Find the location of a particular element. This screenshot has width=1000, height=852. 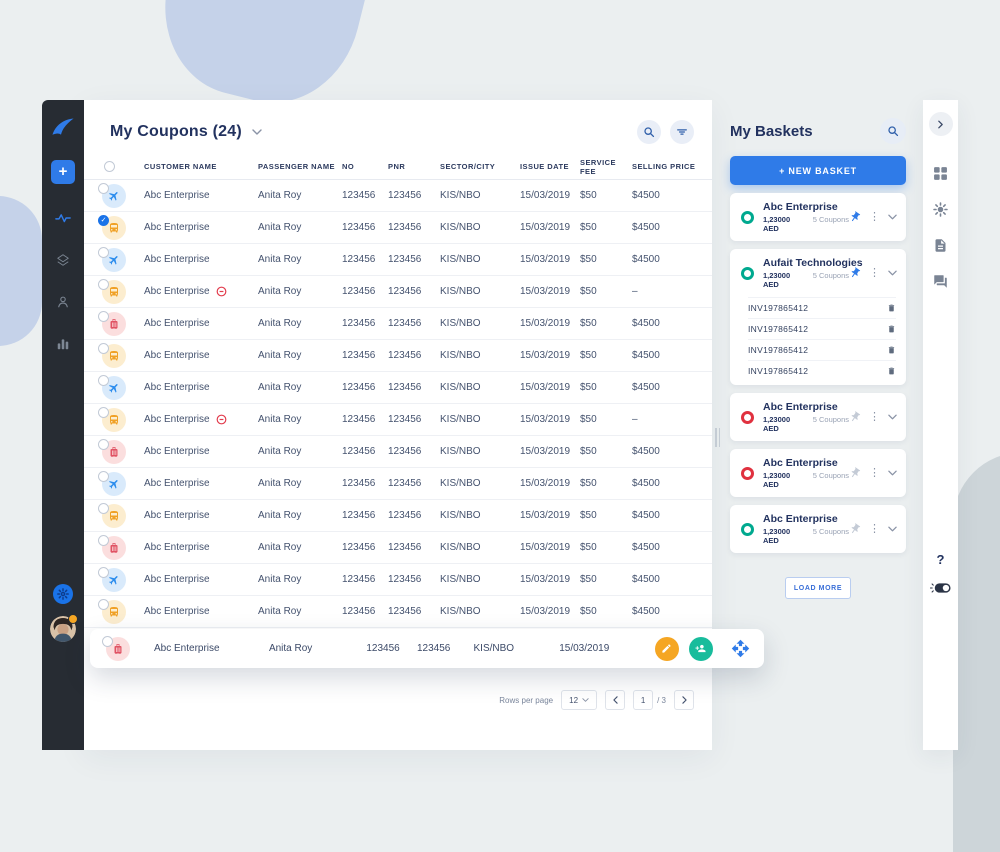

customer-name: Abc Enterprise is located at coordinates (177, 227).